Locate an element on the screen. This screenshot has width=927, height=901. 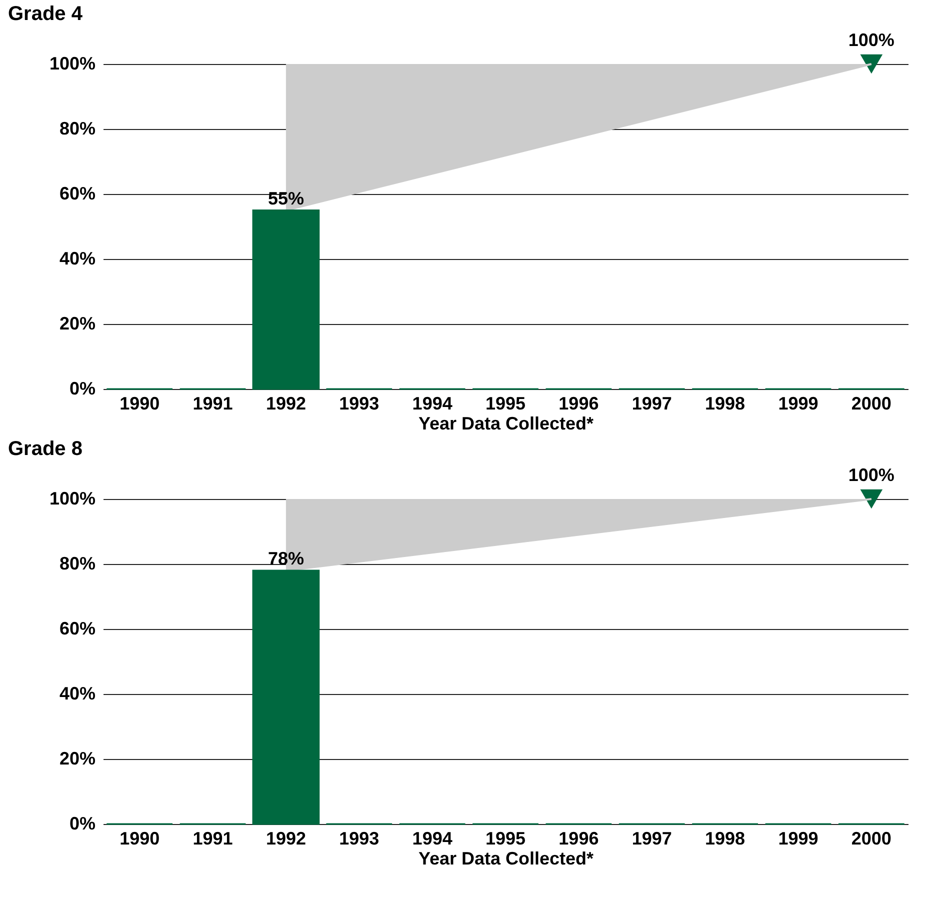
chart-title: Grade 4 is located at coordinates (46, 14).